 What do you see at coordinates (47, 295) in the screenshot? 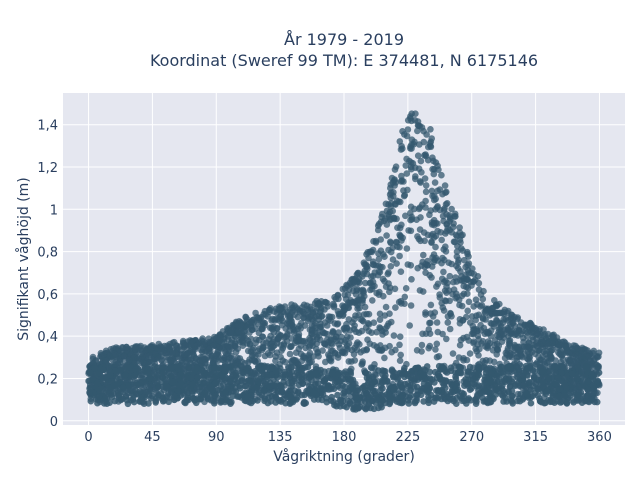
I see `y-tick-label: 0,6` at bounding box center [47, 295].